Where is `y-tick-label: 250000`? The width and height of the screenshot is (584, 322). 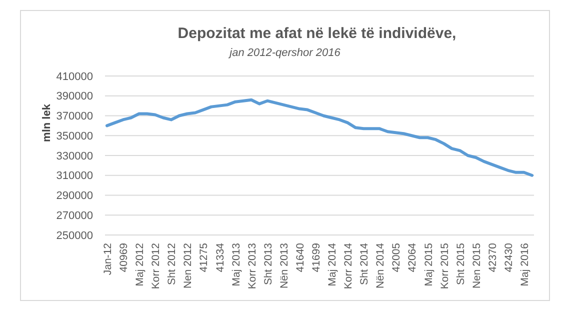 y-tick-label: 250000 is located at coordinates (74, 236).